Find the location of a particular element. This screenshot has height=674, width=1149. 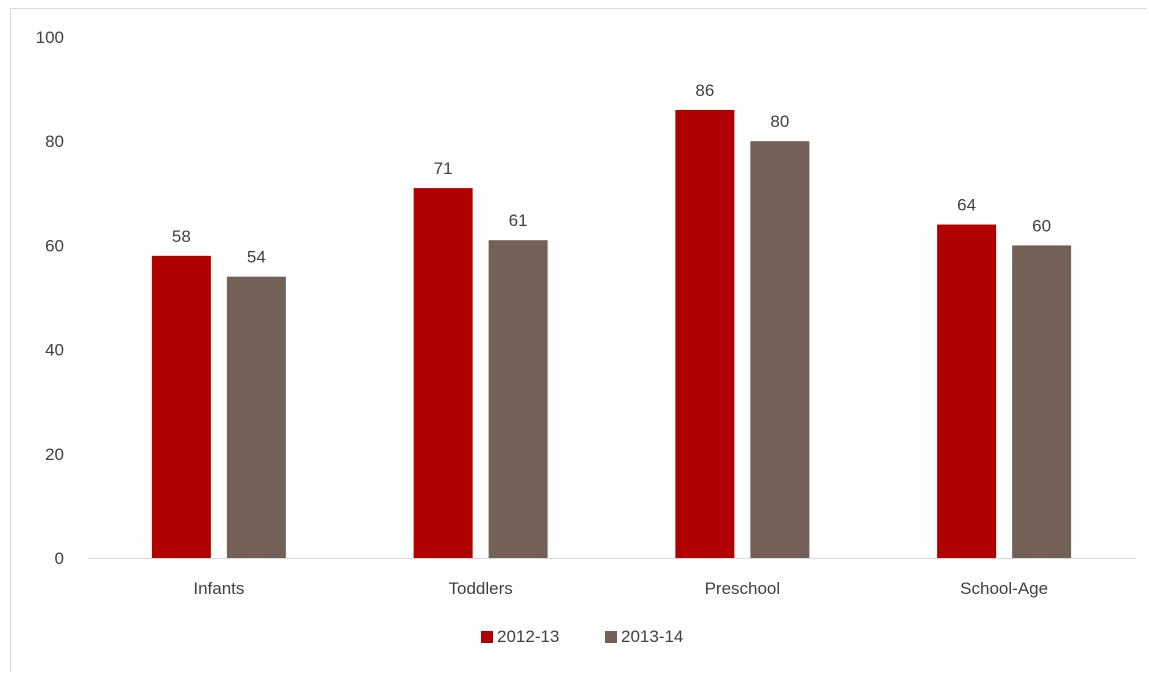

data-label: 58 is located at coordinates (181, 236).